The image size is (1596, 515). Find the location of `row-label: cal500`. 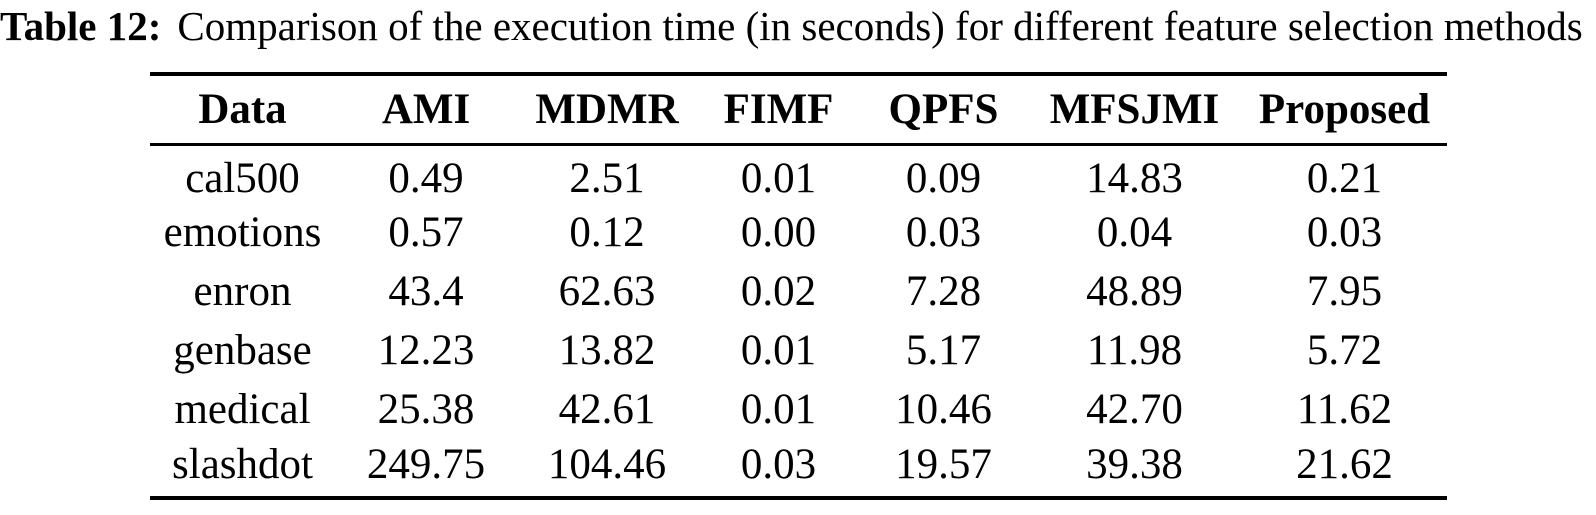

row-label: cal500 is located at coordinates (242, 178).